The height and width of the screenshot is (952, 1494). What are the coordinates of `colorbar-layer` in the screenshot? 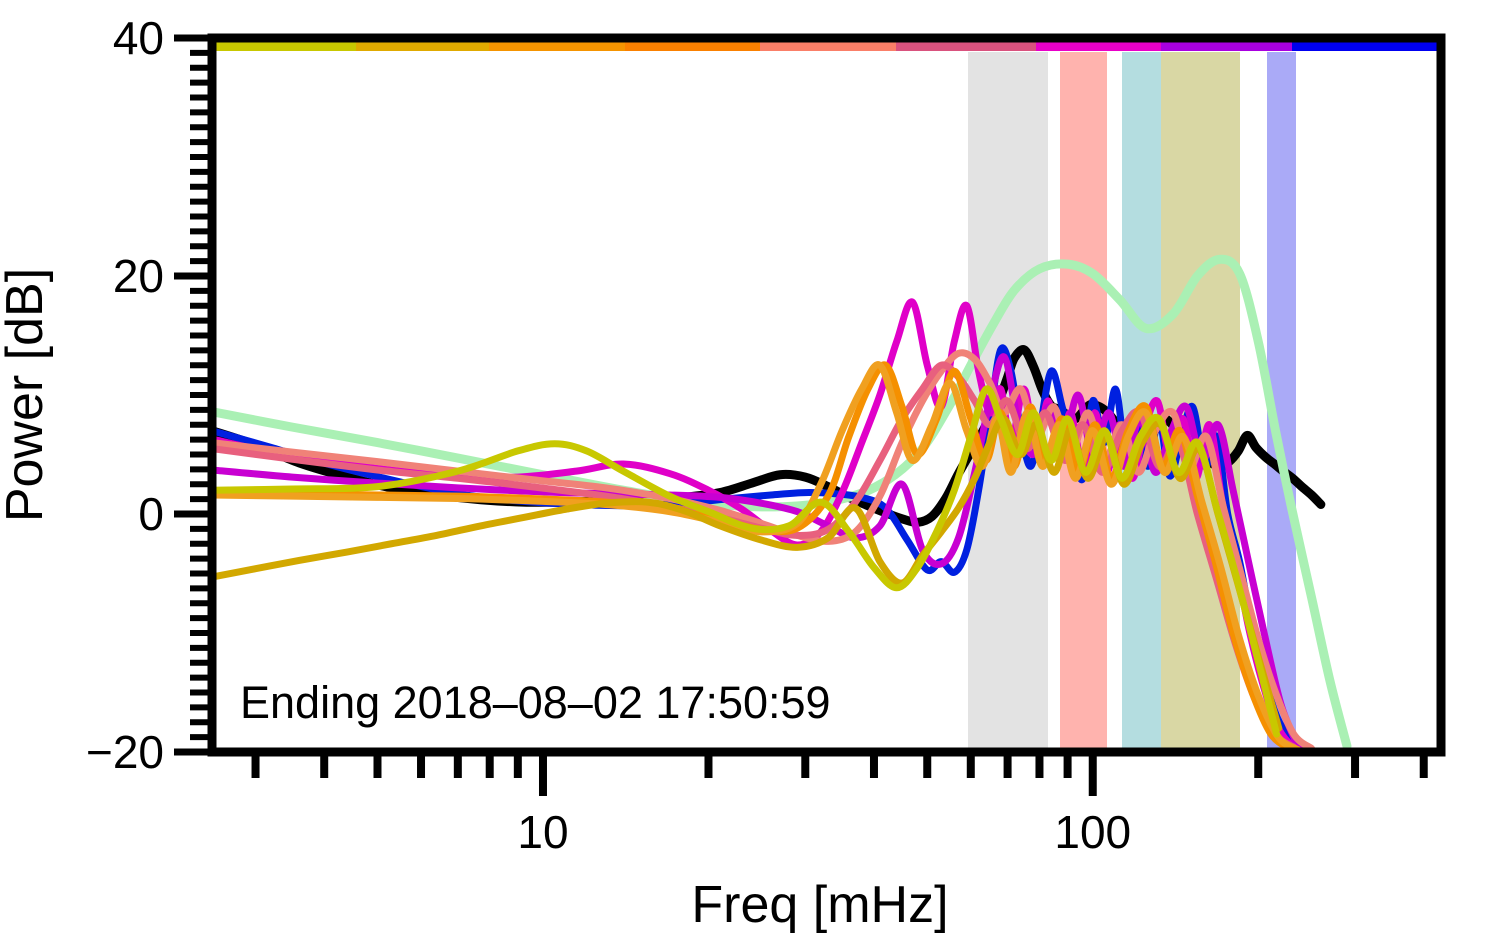 It's located at (827, 45).